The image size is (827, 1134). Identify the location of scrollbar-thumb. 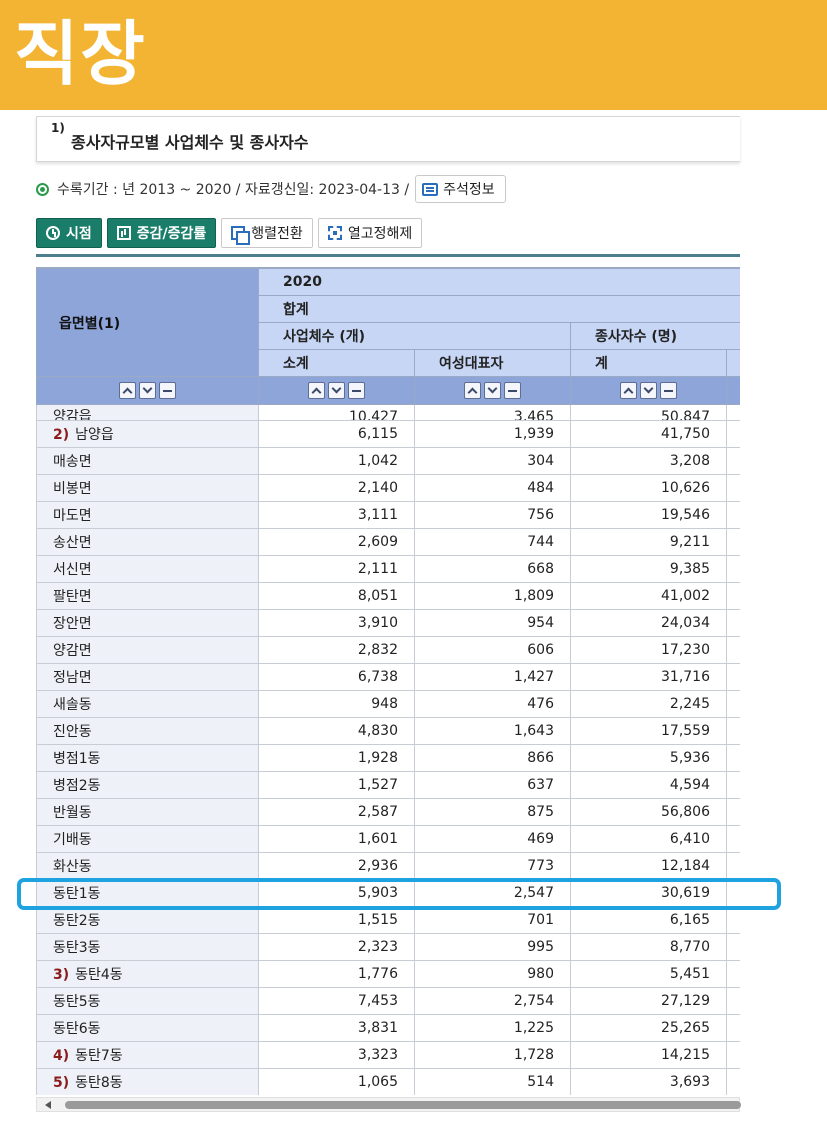
(403, 1105).